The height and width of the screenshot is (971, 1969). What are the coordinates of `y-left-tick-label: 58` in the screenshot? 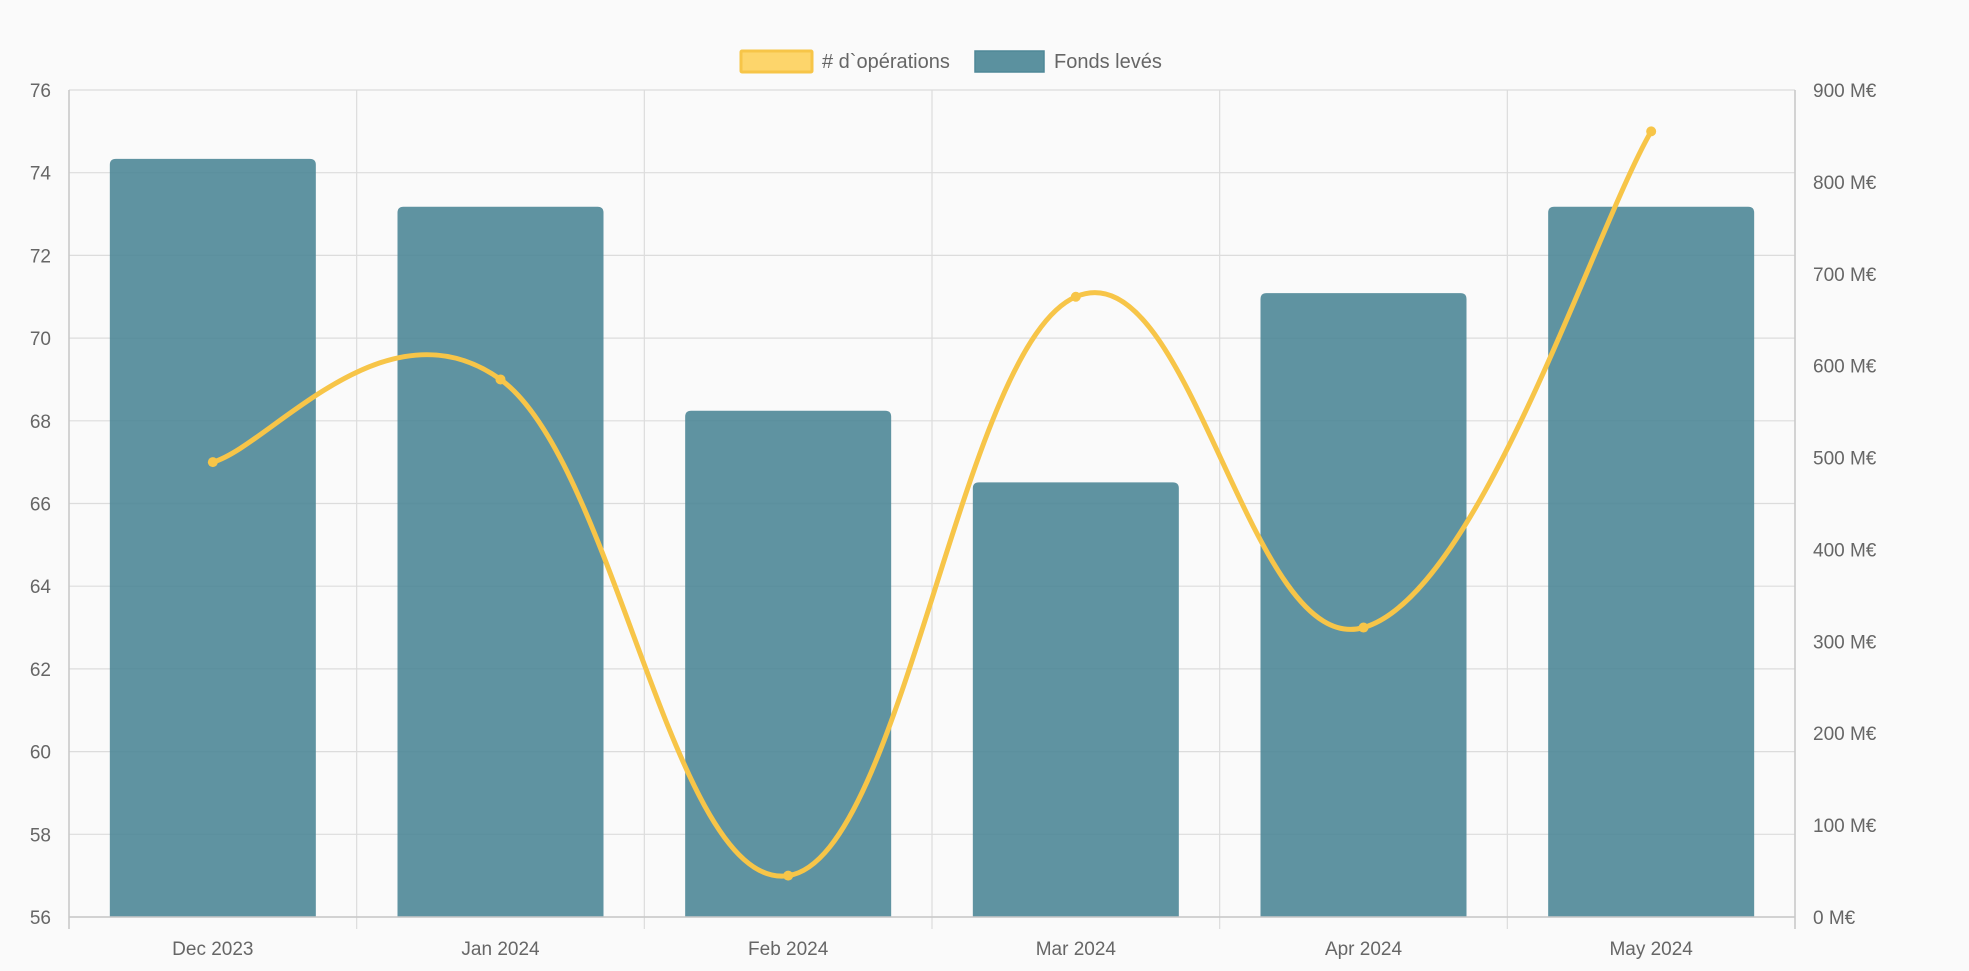 It's located at (40, 835).